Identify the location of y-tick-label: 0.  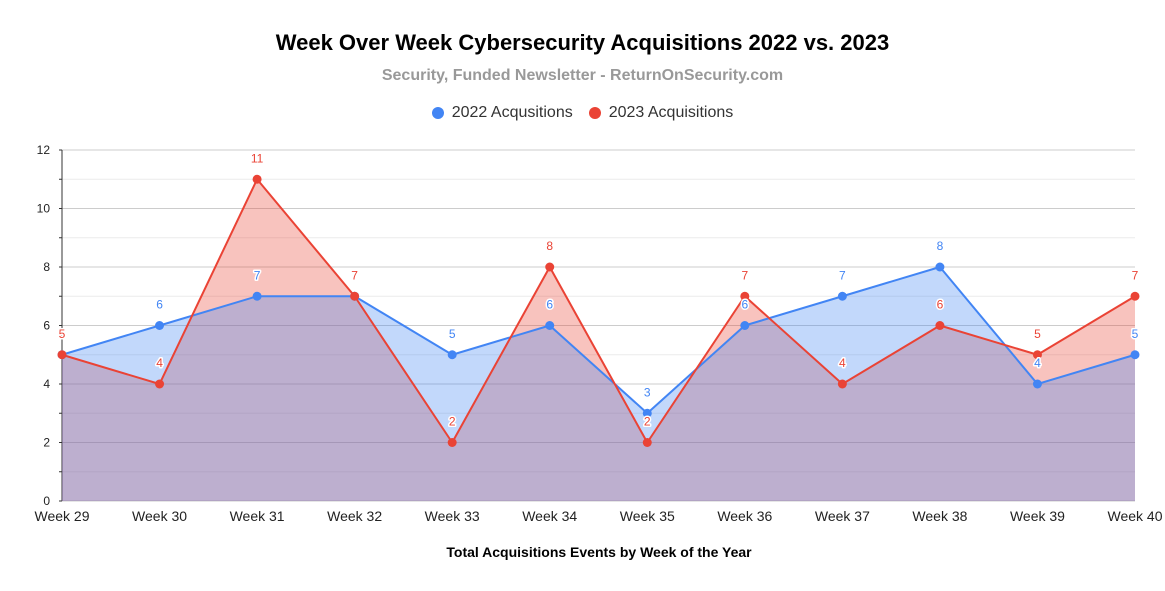
(46, 501).